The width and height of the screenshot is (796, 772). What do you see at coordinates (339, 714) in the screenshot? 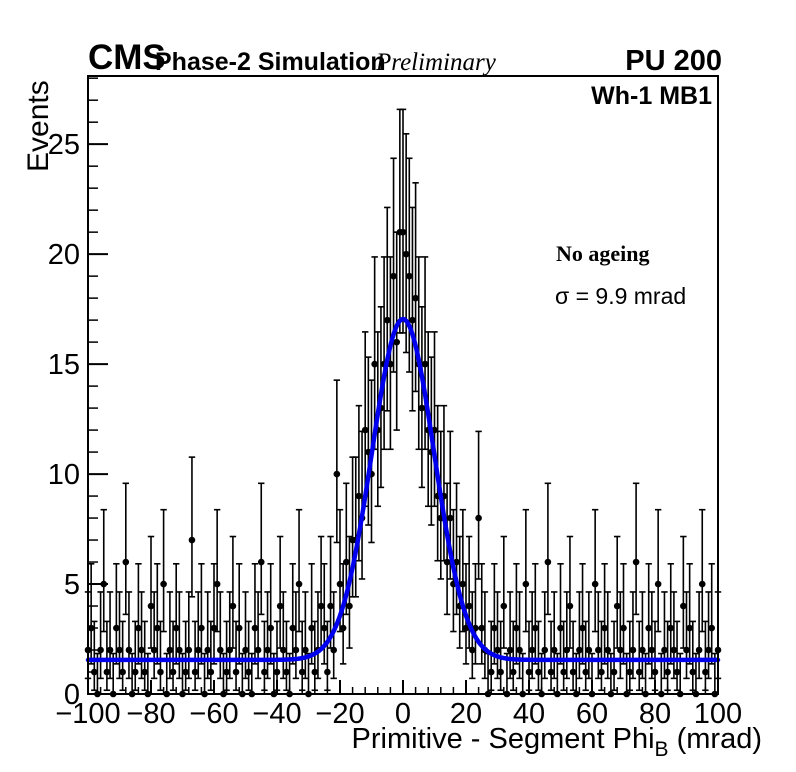
I see `svg-text: −20` at bounding box center [339, 714].